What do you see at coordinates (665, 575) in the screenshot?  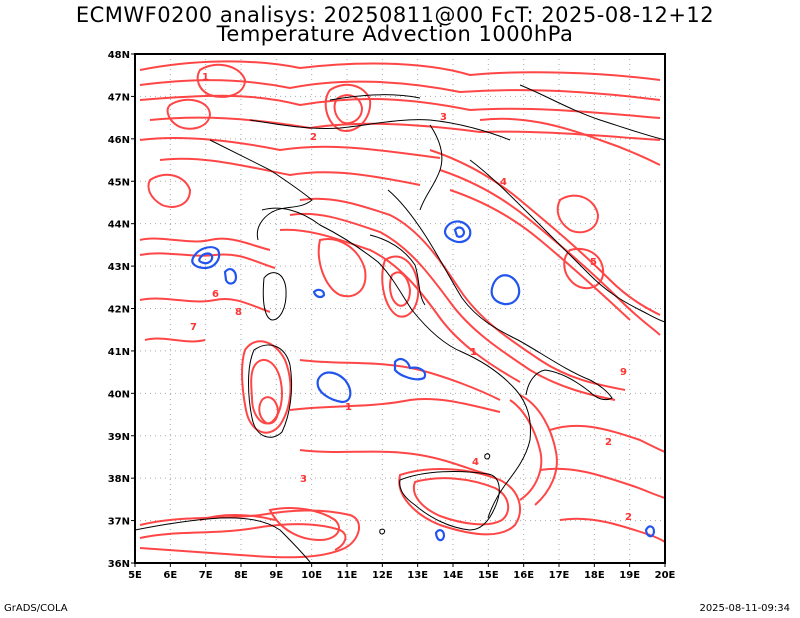 I see `lon-tick-label: 20E` at bounding box center [665, 575].